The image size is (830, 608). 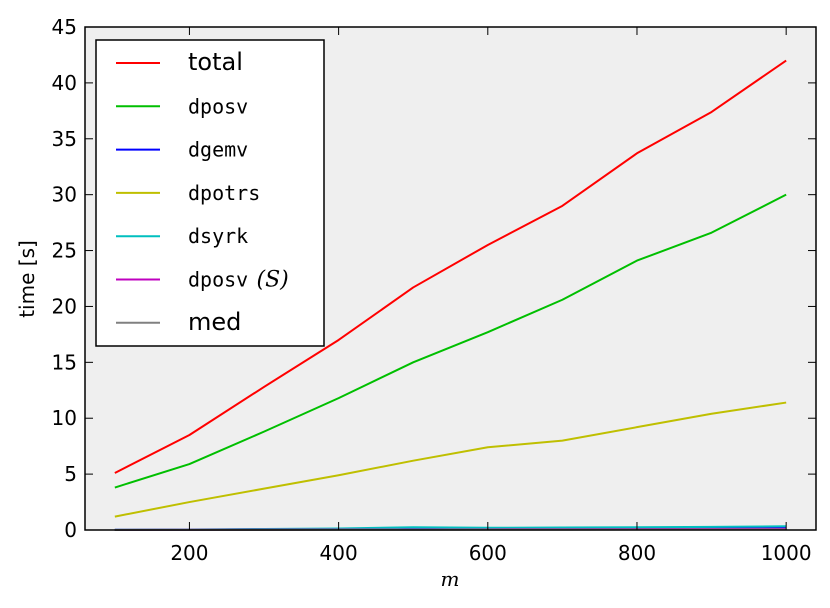 I want to click on legend-label: dsyrk, so click(x=218, y=236).